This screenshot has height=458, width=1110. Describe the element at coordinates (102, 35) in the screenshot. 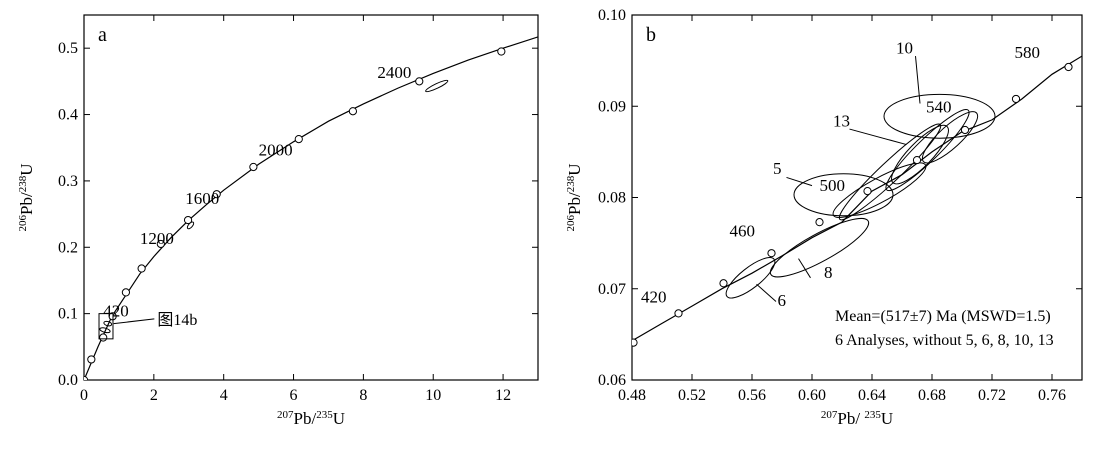

I see `panel-label: a` at that location.